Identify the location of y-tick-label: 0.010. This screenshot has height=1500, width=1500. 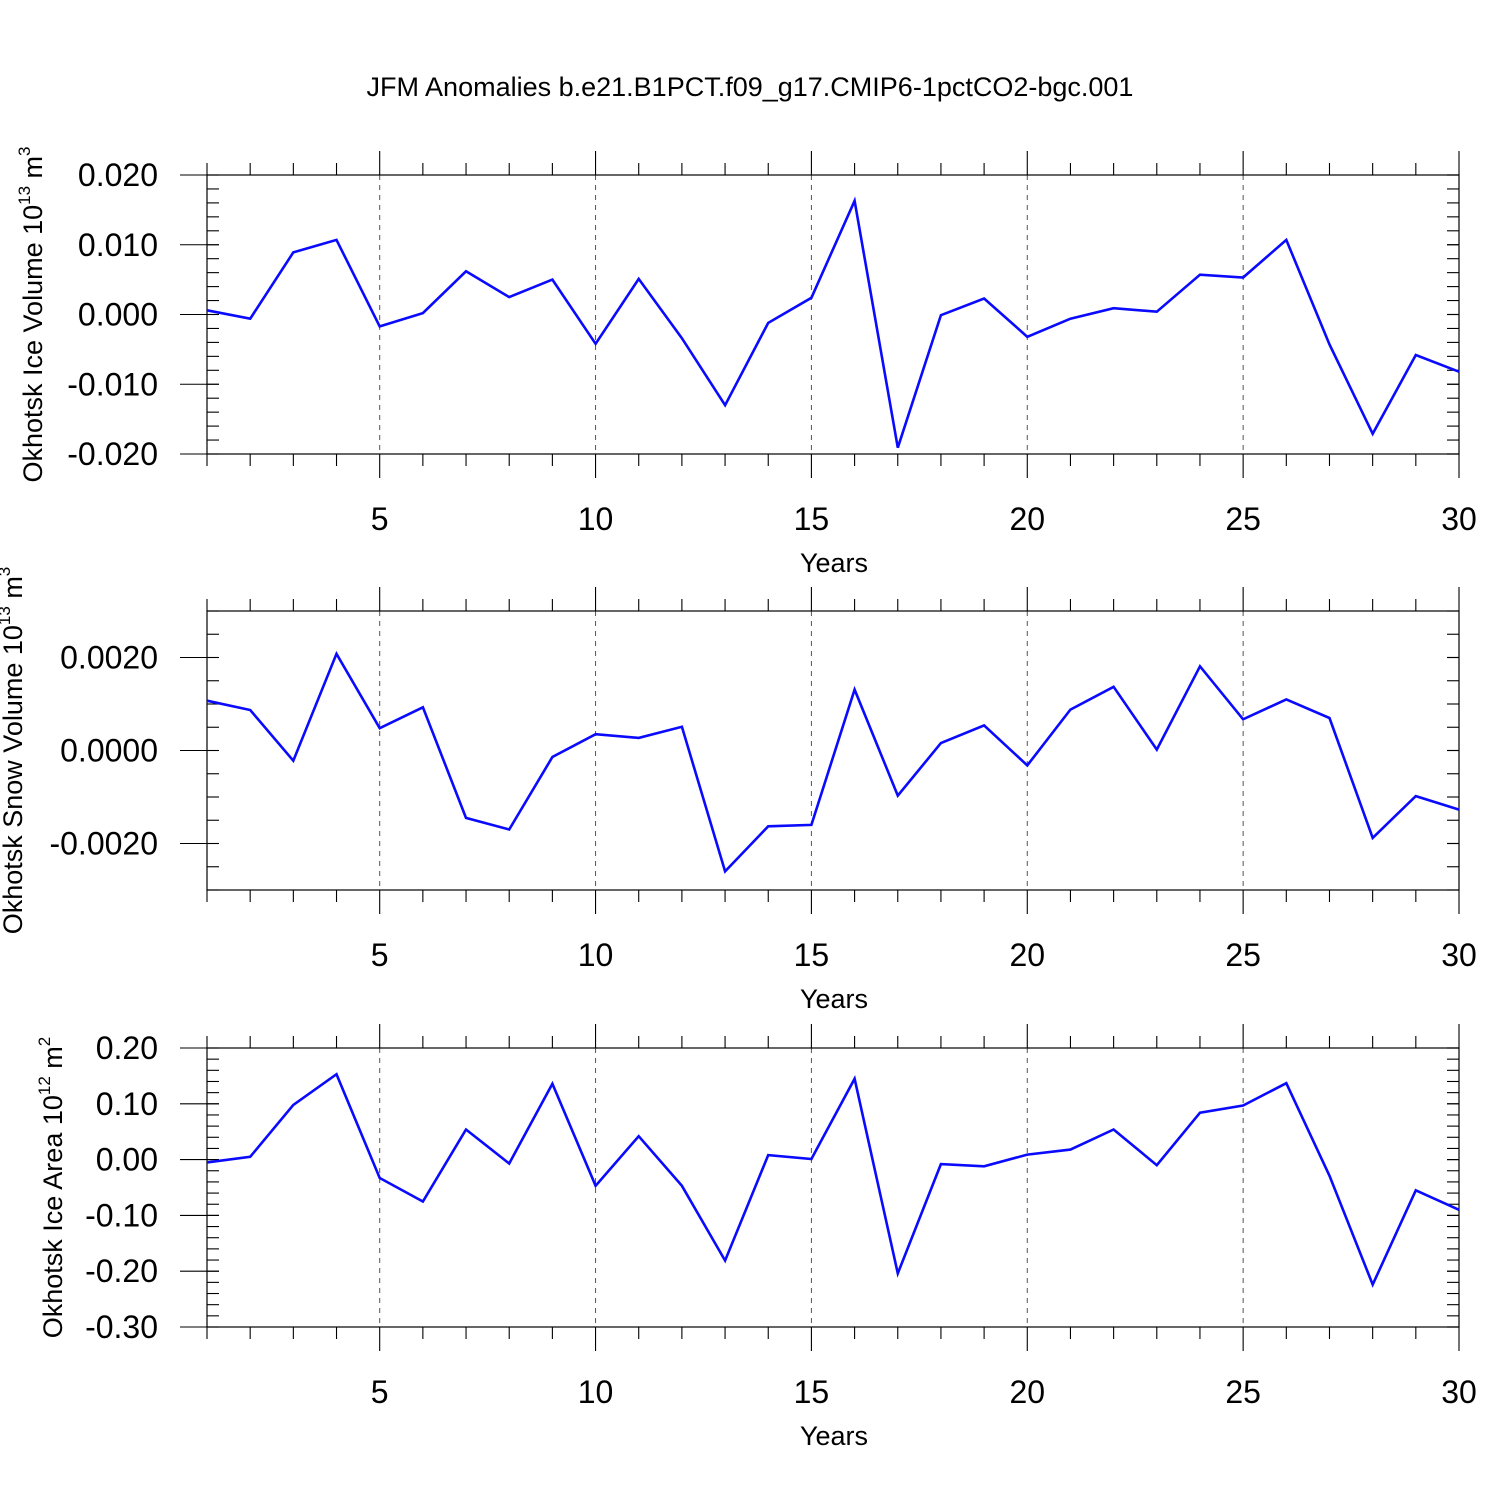
(118, 245).